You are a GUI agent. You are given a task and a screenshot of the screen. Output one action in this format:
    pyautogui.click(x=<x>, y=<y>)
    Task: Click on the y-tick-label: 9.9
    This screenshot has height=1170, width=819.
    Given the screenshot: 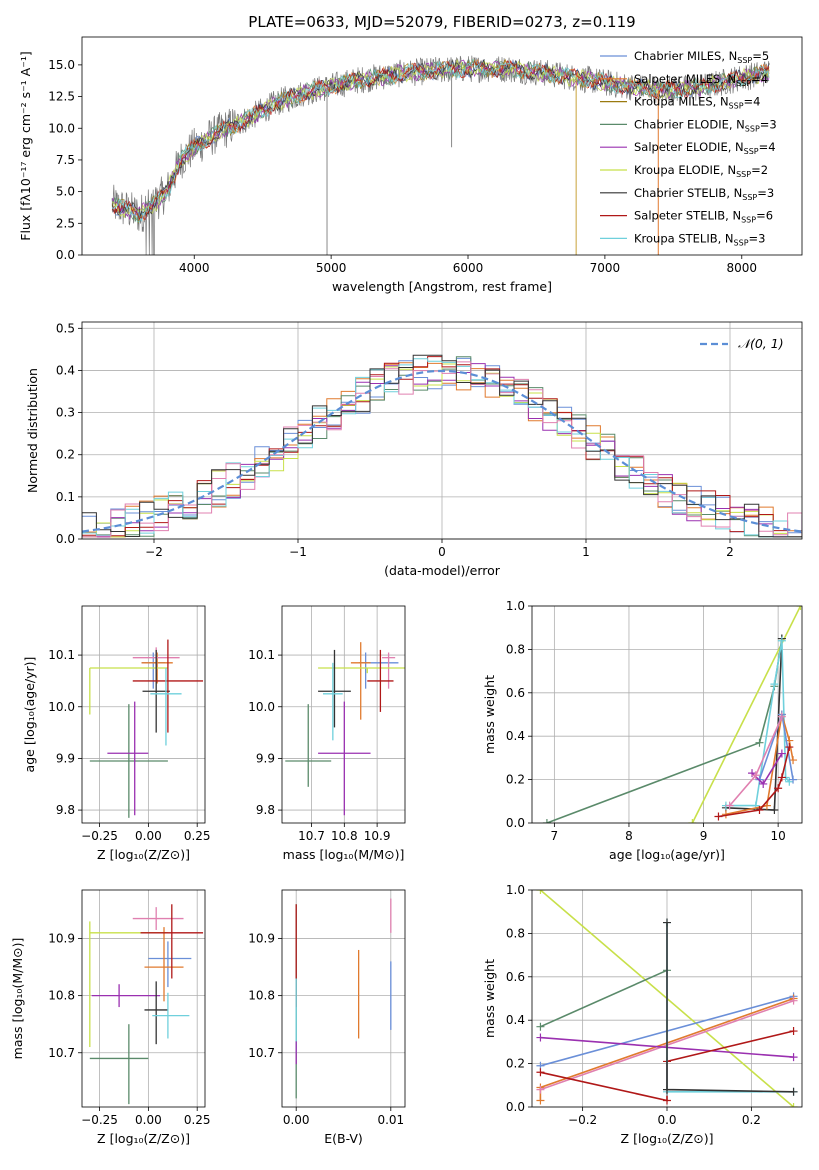 What is the action you would take?
    pyautogui.click(x=265, y=758)
    